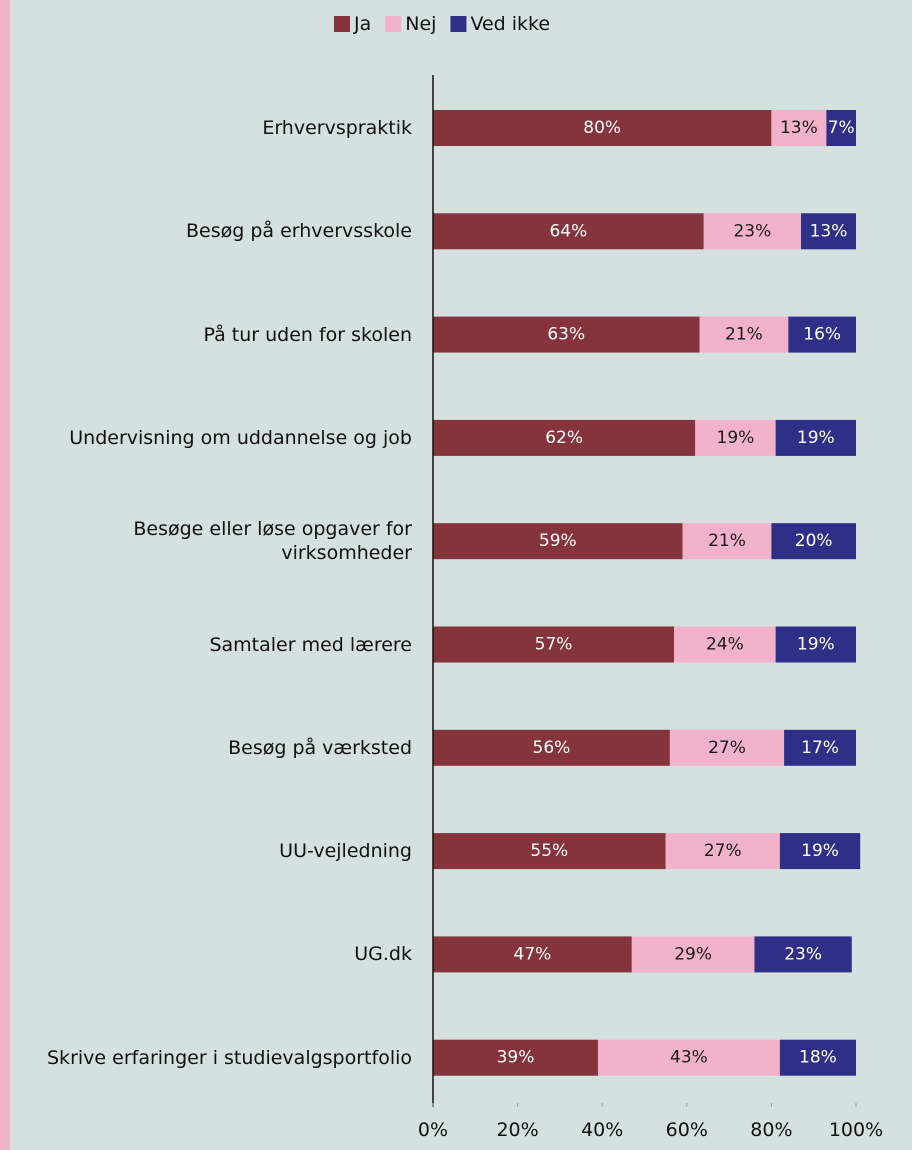  Describe the element at coordinates (510, 24) in the screenshot. I see `legend-label: Ved ikke` at that location.